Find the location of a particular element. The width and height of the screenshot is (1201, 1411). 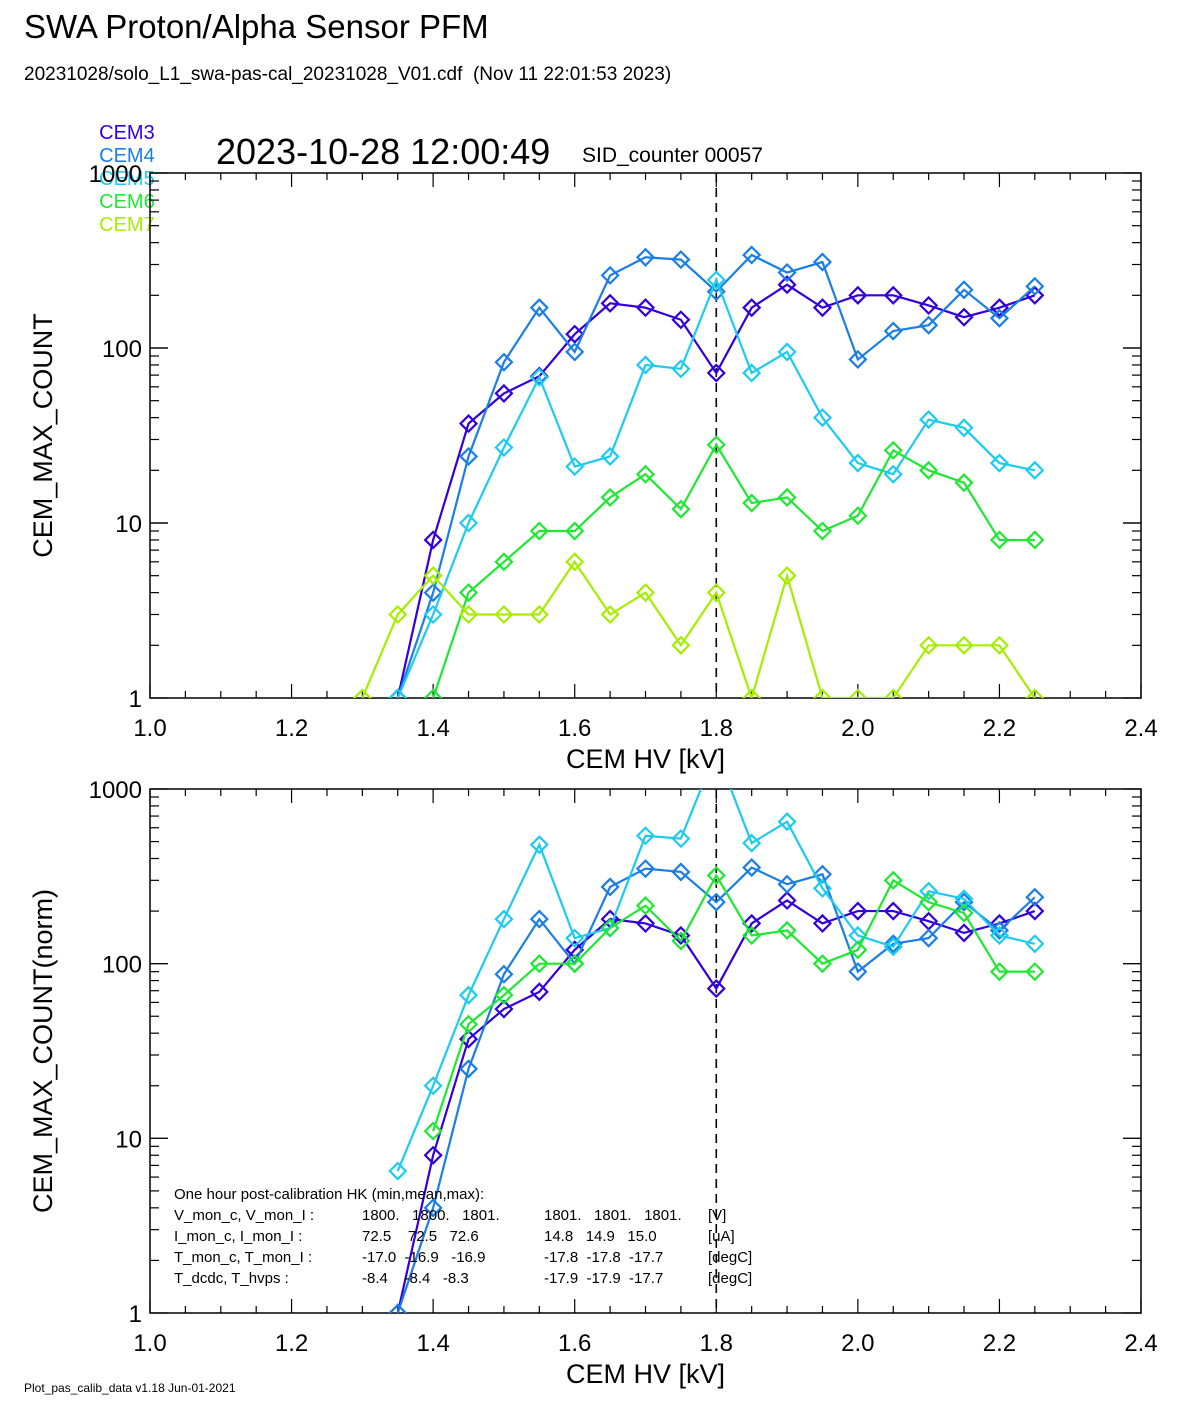

x-tick-label: 2.4 is located at coordinates (1140, 728).